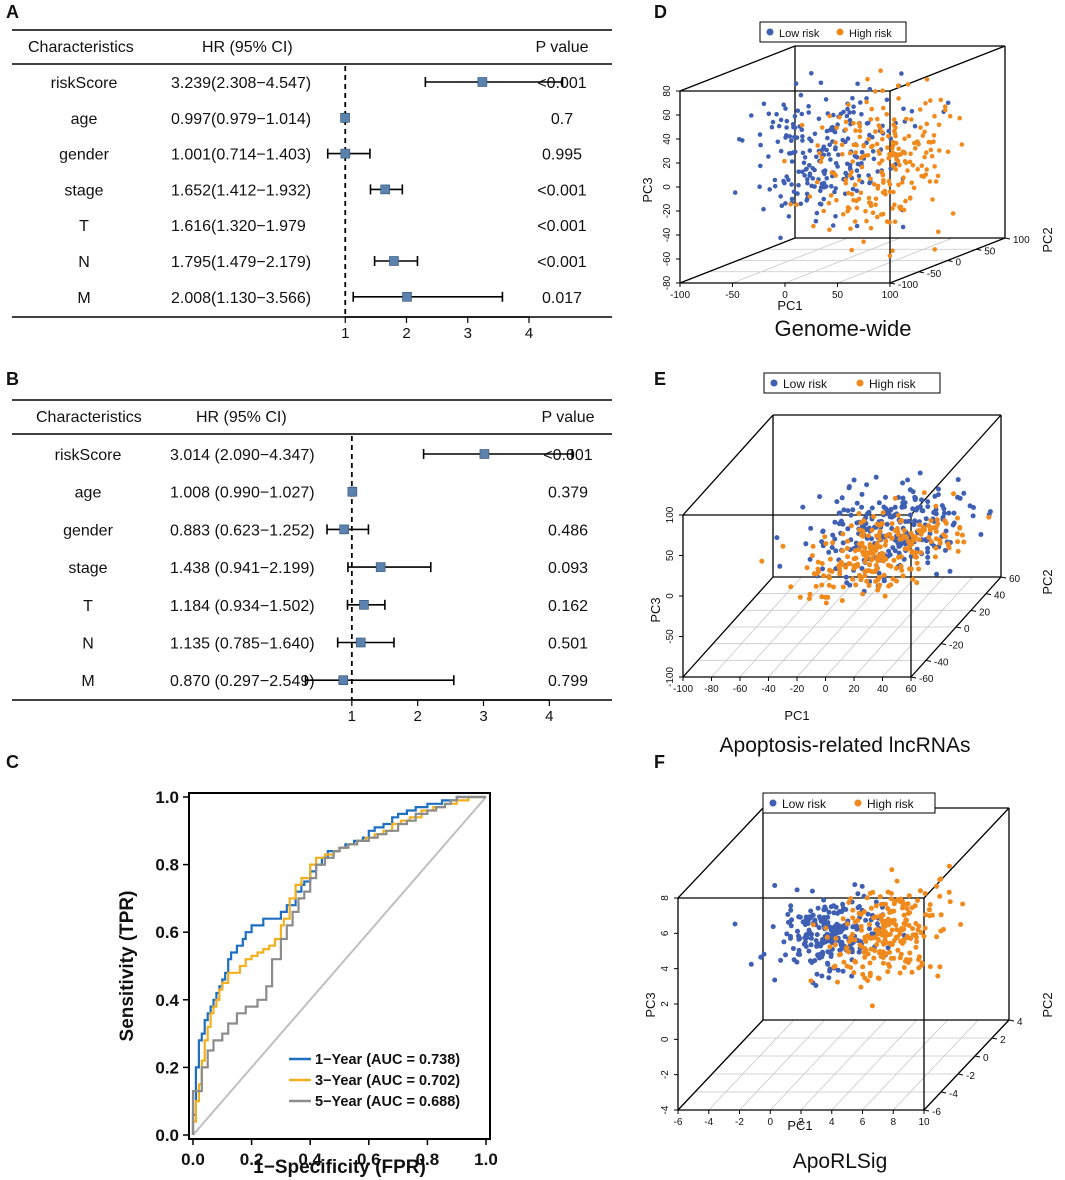 The image size is (1065, 1180). I want to click on y-tick-label: 100, so click(1021, 240).